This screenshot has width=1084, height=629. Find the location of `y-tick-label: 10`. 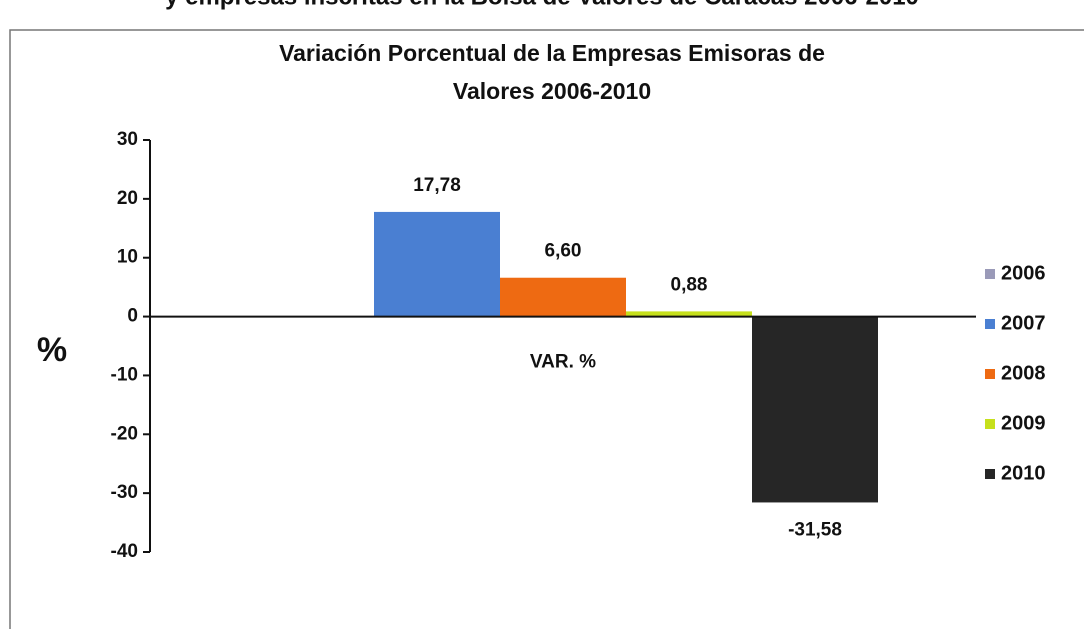

y-tick-label: 10 is located at coordinates (127, 257).